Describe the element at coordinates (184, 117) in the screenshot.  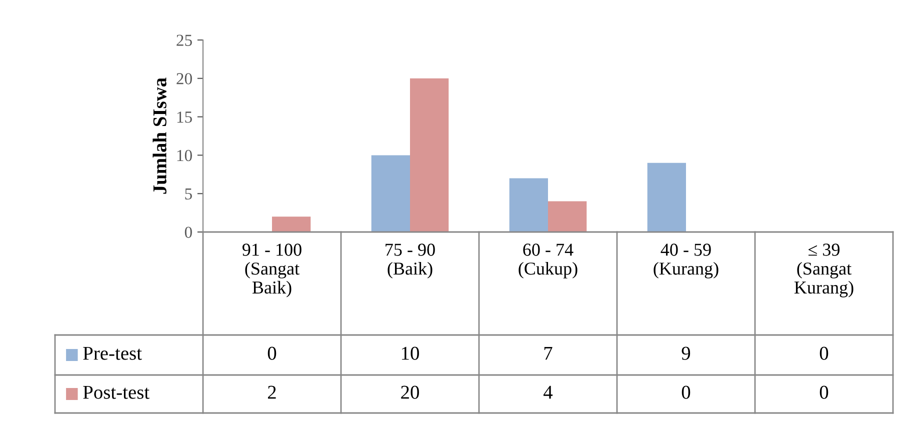
I see `y-tick-label: 15` at that location.